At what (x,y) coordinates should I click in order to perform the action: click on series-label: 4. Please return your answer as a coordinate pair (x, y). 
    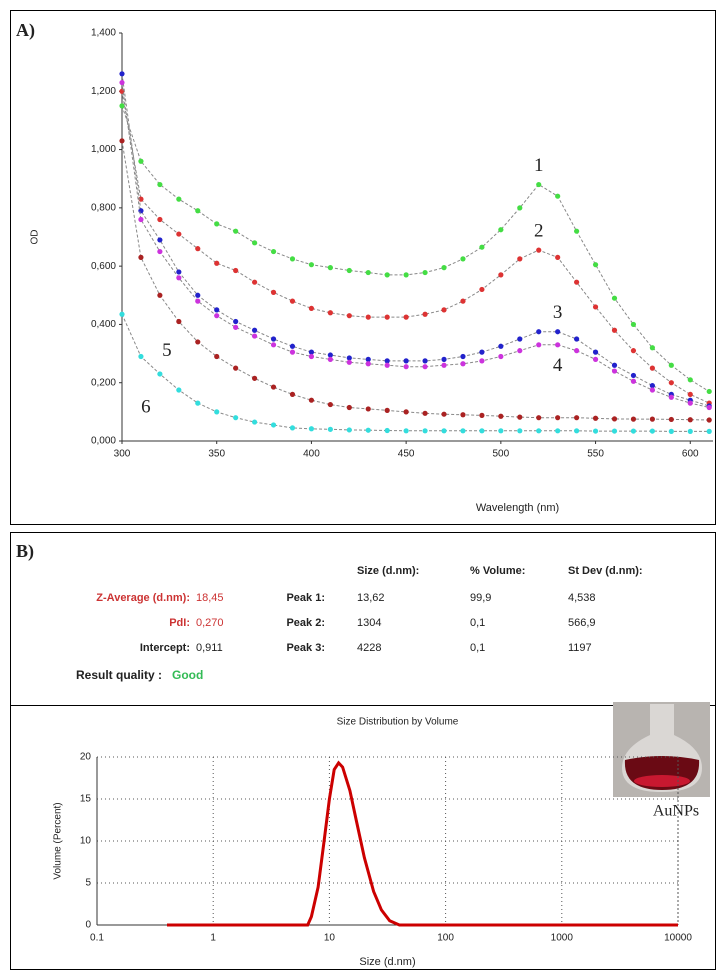
    Looking at the image, I should click on (558, 365).